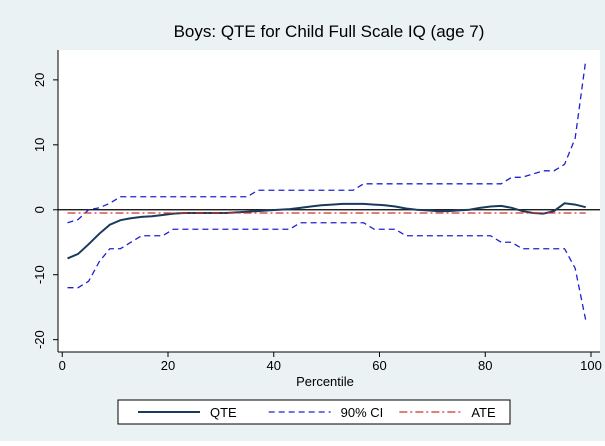 The image size is (605, 446). Describe the element at coordinates (168, 365) in the screenshot. I see `x-tick-label: 20` at that location.